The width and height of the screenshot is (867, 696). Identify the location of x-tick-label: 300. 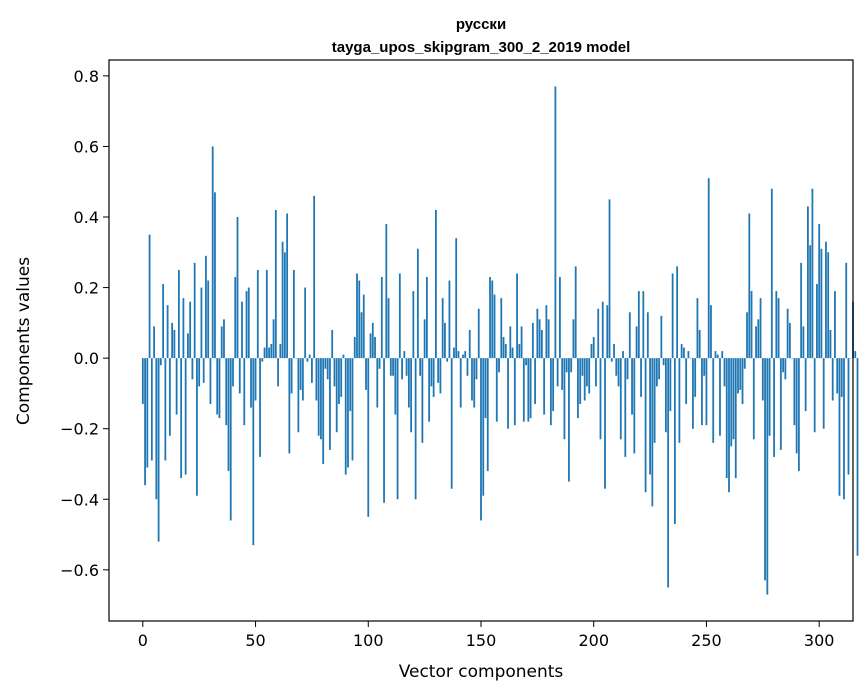
(819, 640).